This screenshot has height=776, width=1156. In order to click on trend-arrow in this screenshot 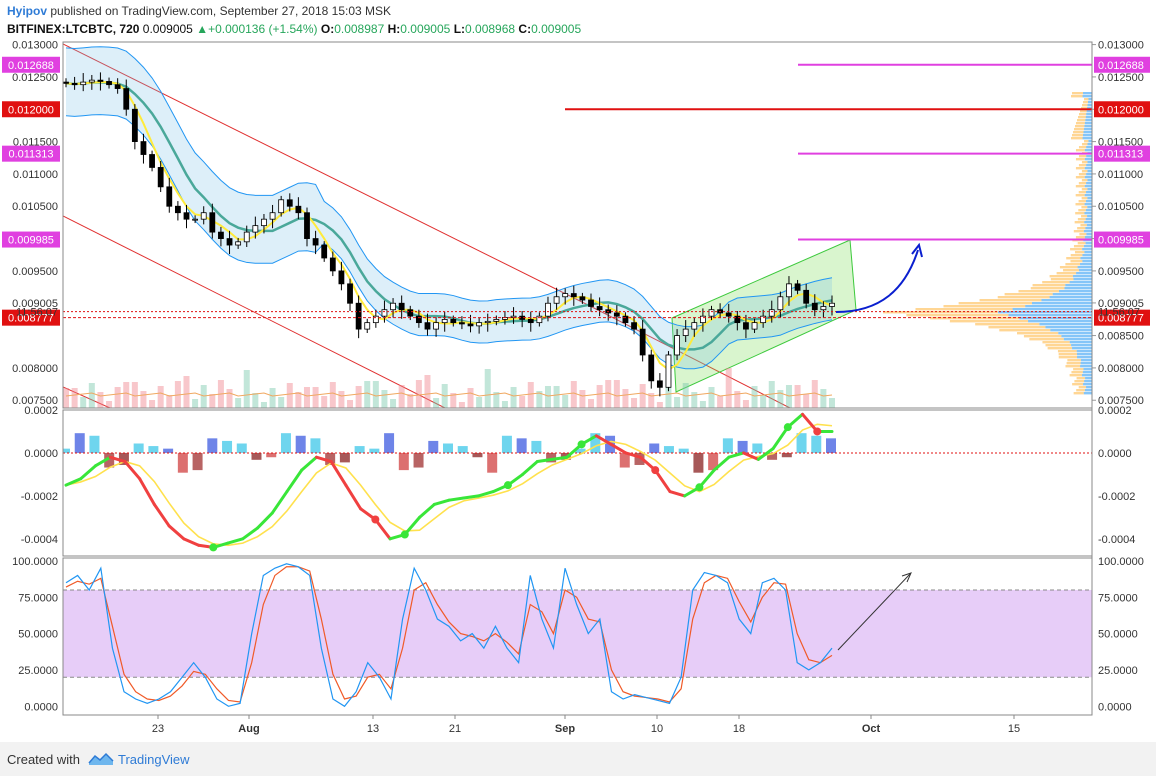, I will do `click(874, 612)`.